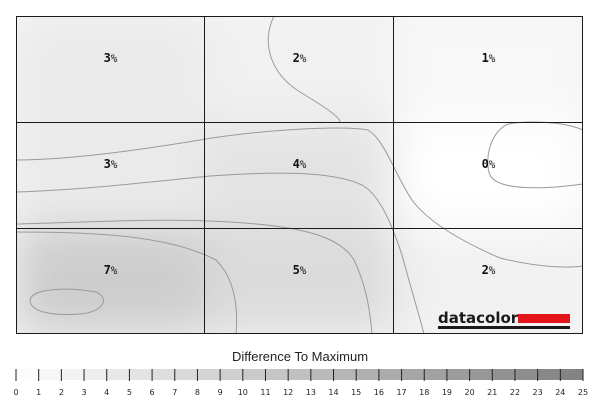 Image resolution: width=600 pixels, height=410 pixels. What do you see at coordinates (38, 392) in the screenshot?
I see `scale-tick-label-1: 1` at bounding box center [38, 392].